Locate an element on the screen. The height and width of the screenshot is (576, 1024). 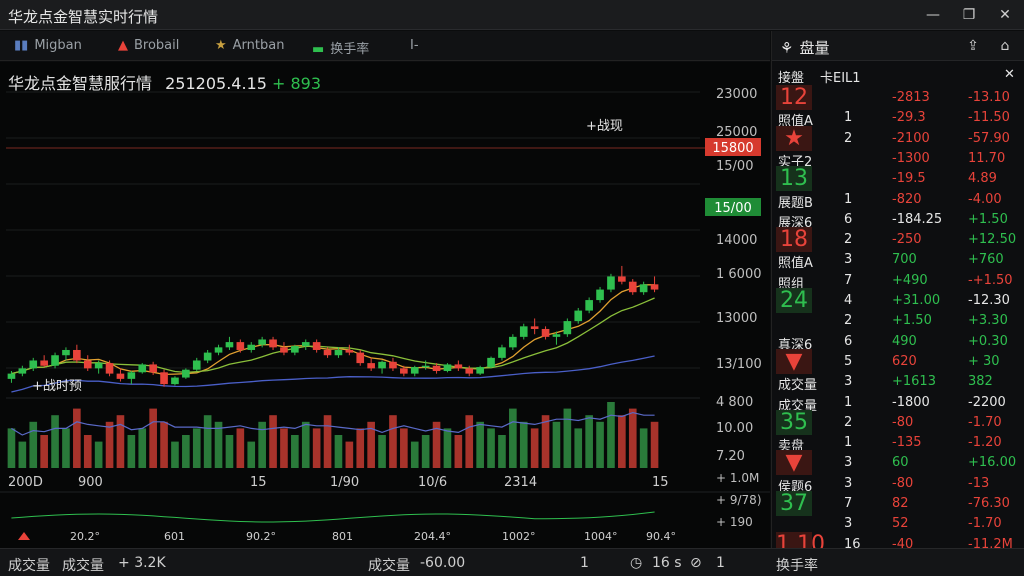
panel-title: ⚘ 盘量 is located at coordinates (804, 47).